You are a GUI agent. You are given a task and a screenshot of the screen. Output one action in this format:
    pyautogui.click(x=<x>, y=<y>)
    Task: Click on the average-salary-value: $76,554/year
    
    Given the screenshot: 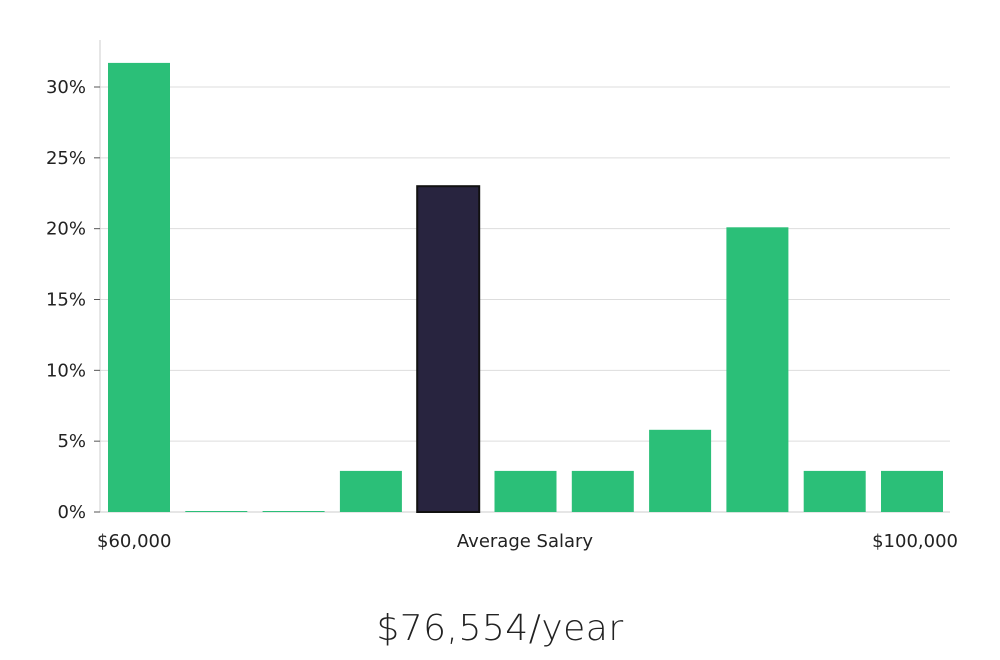 What is the action you would take?
    pyautogui.click(x=500, y=628)
    